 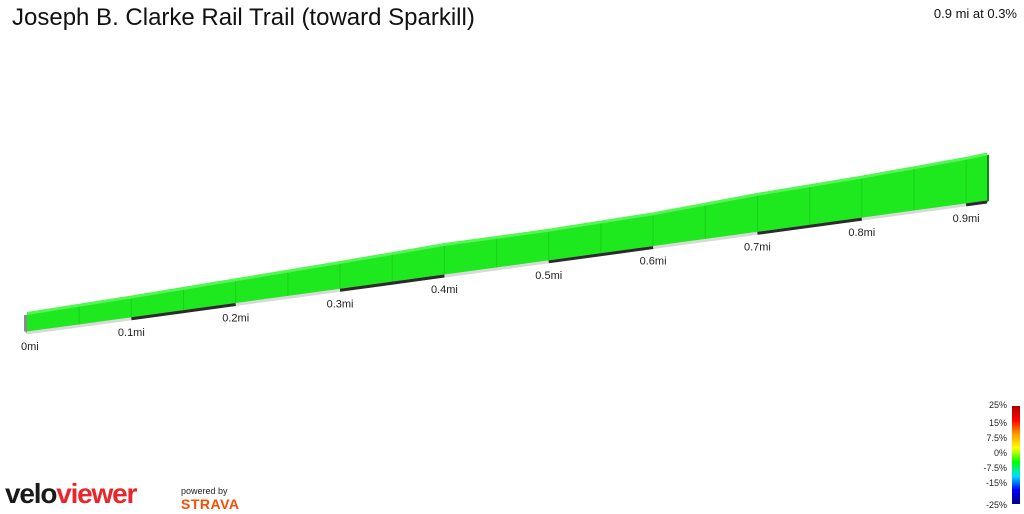 What do you see at coordinates (444, 290) in the screenshot?
I see `distance-tick-label: 0.4mi` at bounding box center [444, 290].